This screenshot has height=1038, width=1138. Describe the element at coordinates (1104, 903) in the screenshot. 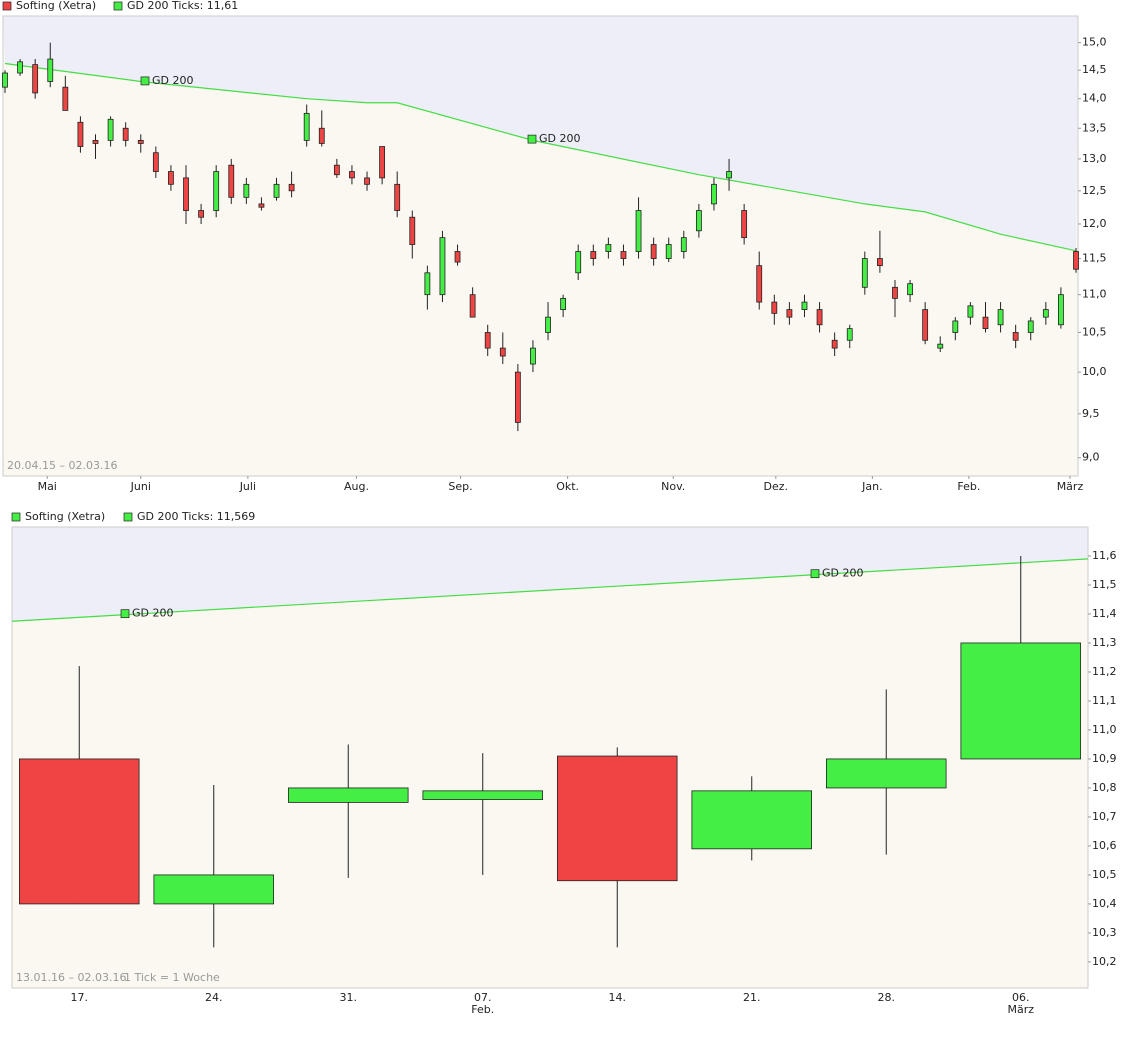

I see `y-tick-label: 10,4` at that location.